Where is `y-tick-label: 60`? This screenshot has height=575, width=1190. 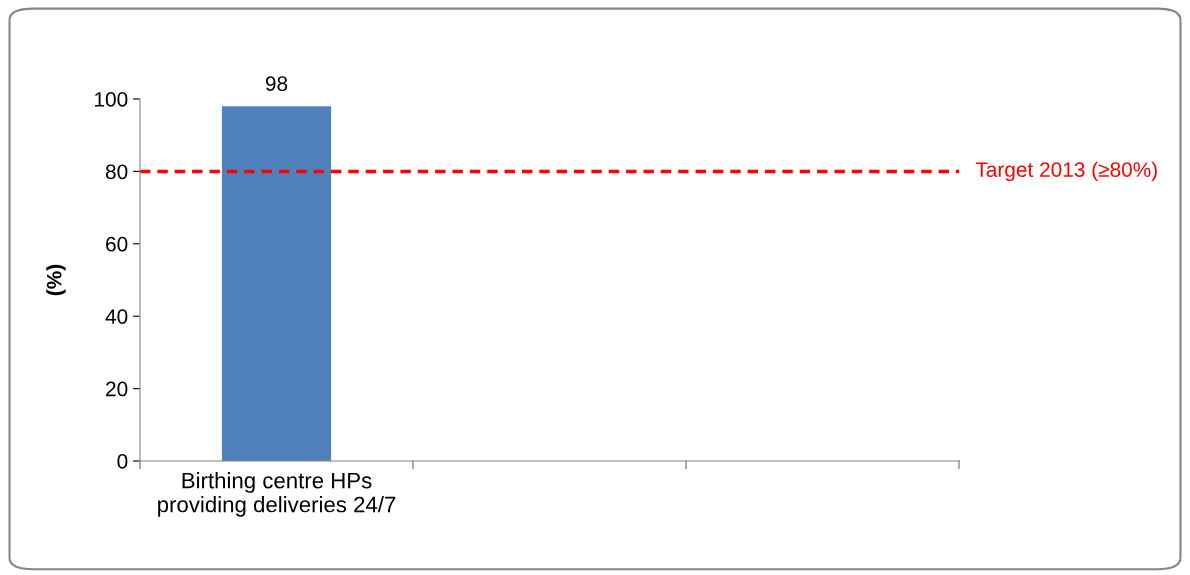 y-tick-label: 60 is located at coordinates (117, 244).